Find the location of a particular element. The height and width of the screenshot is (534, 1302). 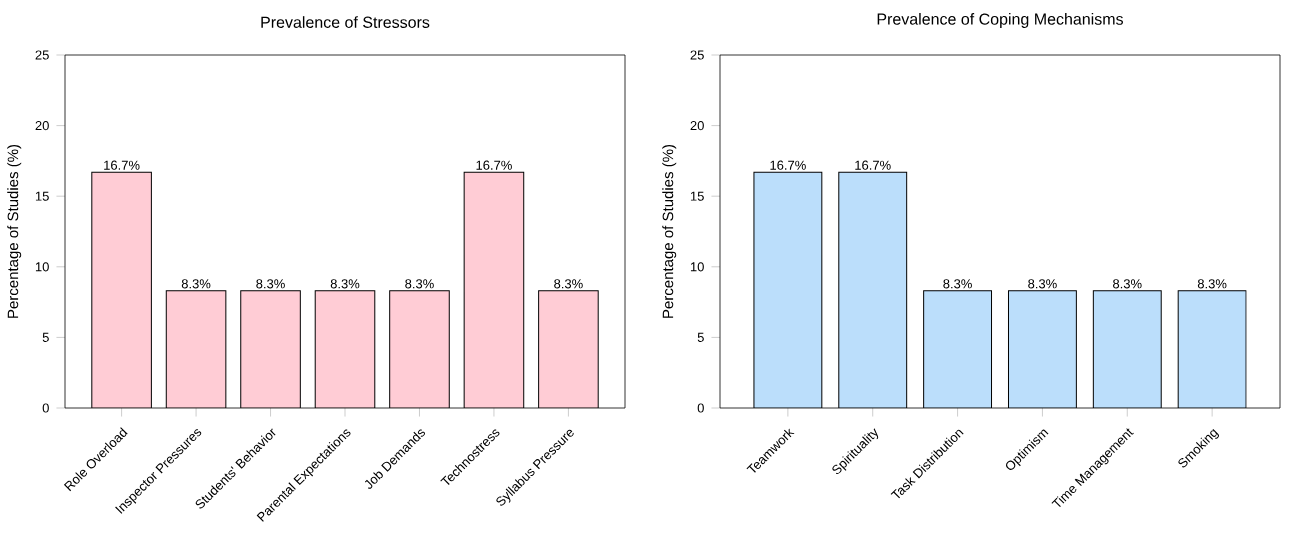

chart-title: Prevalence of Stressors is located at coordinates (345, 22).